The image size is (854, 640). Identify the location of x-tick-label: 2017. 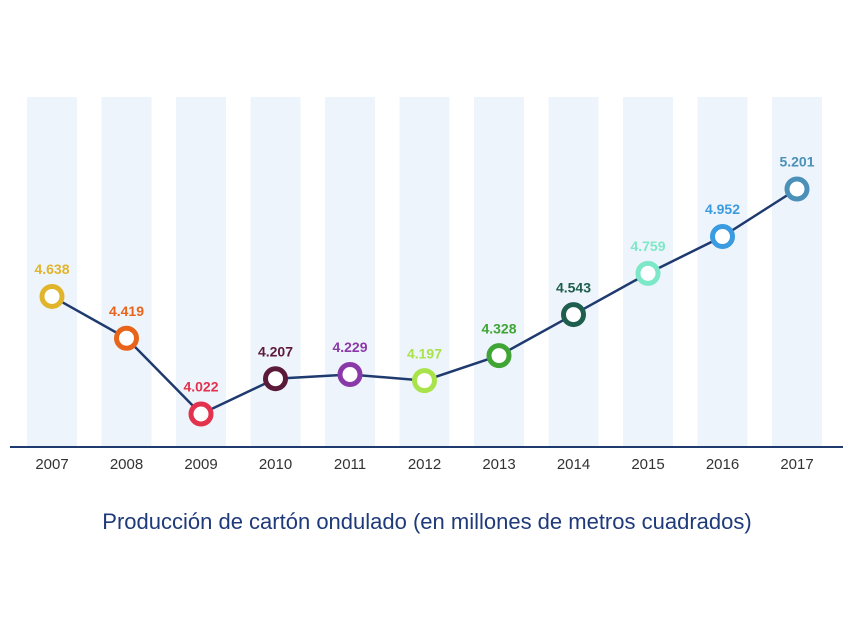
(796, 464).